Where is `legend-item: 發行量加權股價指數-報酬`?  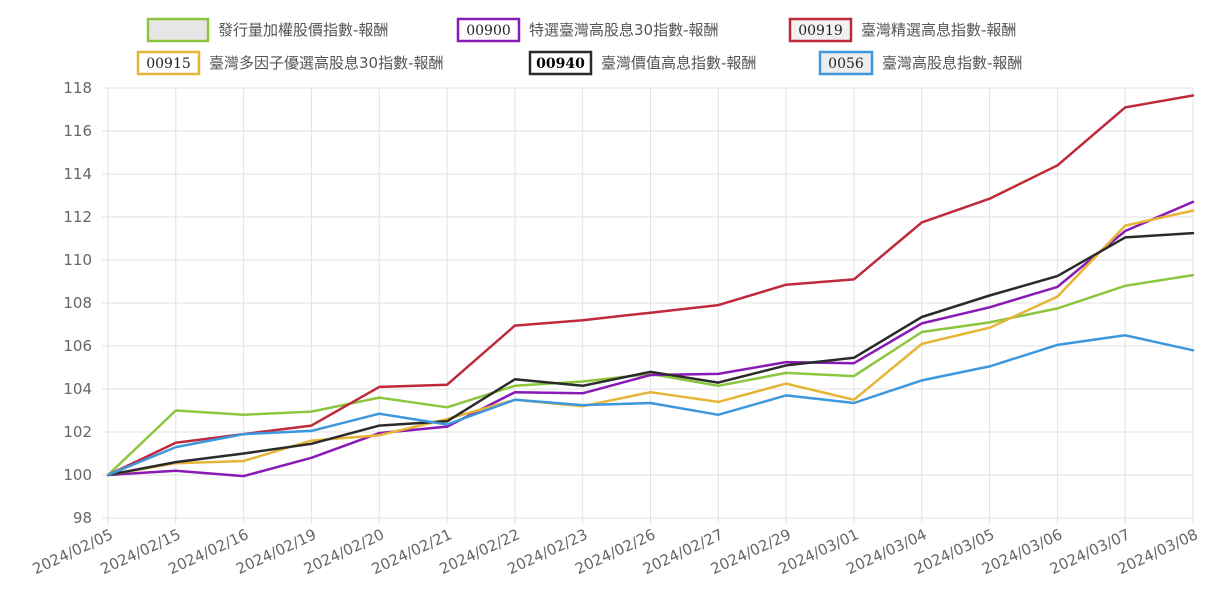
legend-item: 發行量加權股價指數-報酬 is located at coordinates (267, 30).